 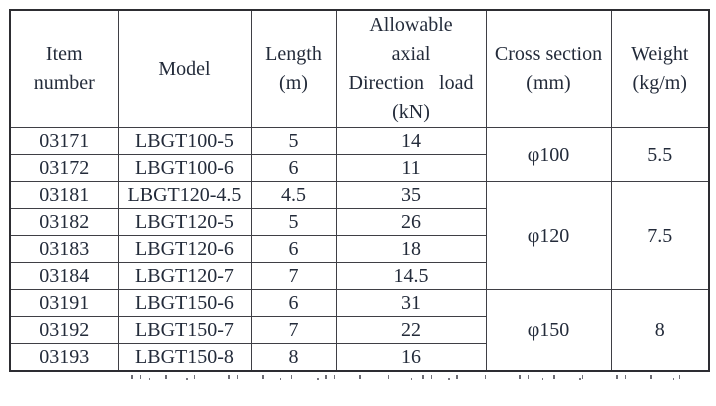 What do you see at coordinates (293, 357) in the screenshot?
I see `cell-length: 8` at bounding box center [293, 357].